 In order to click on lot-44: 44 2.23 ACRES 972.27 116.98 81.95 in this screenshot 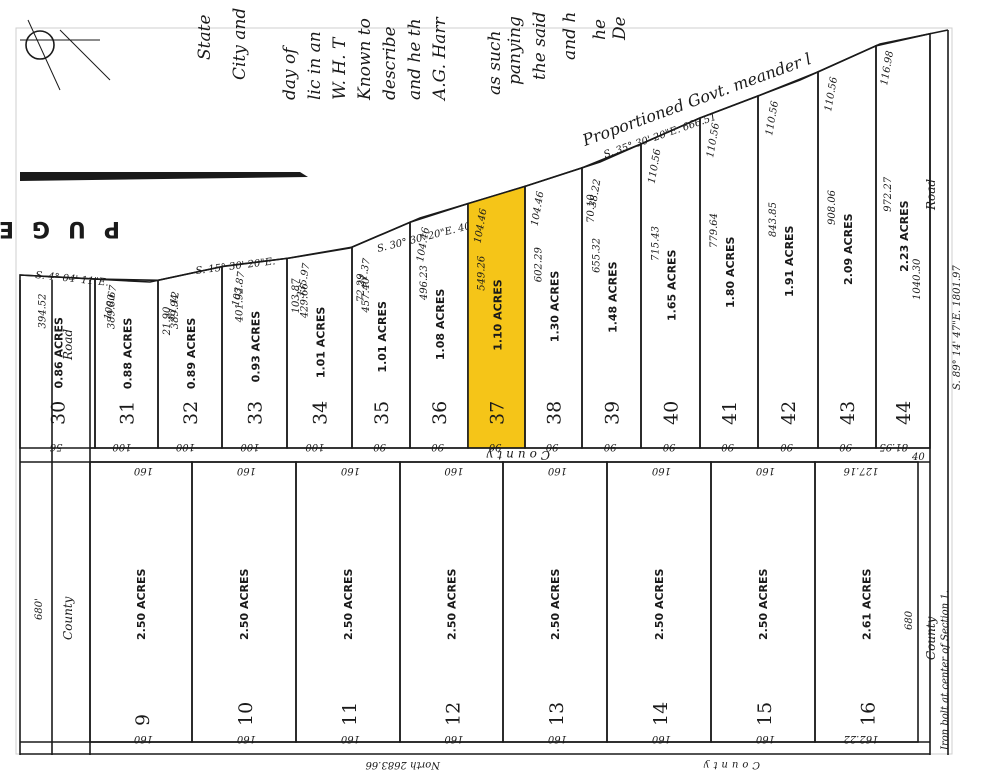, I will do `click(903, 242)`.